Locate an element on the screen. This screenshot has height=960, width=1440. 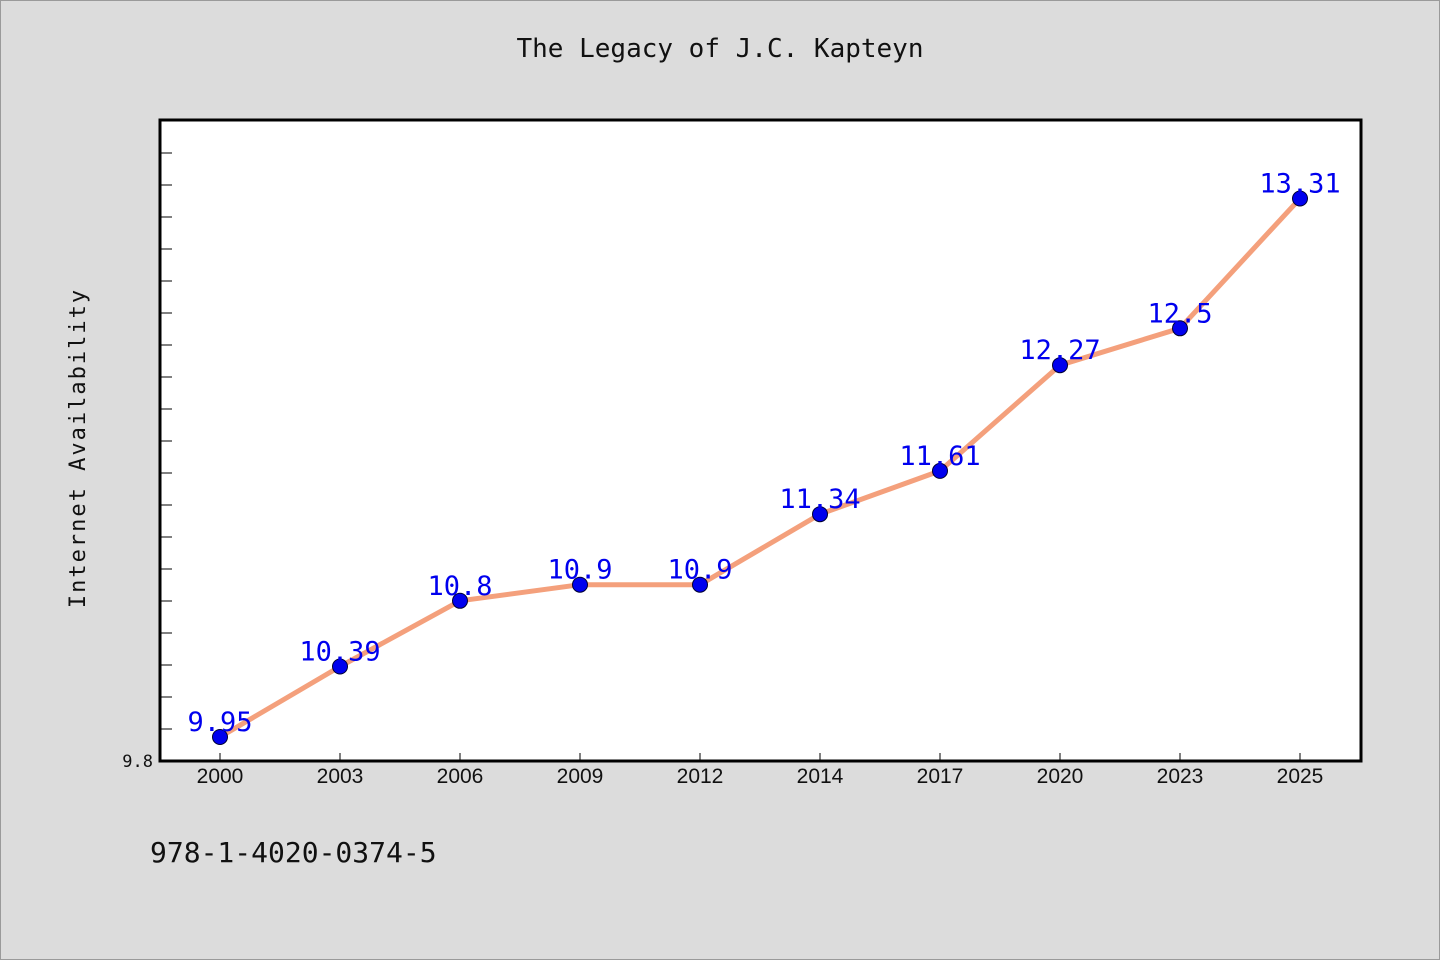
x-axis-ticks is located at coordinates (760, 757).